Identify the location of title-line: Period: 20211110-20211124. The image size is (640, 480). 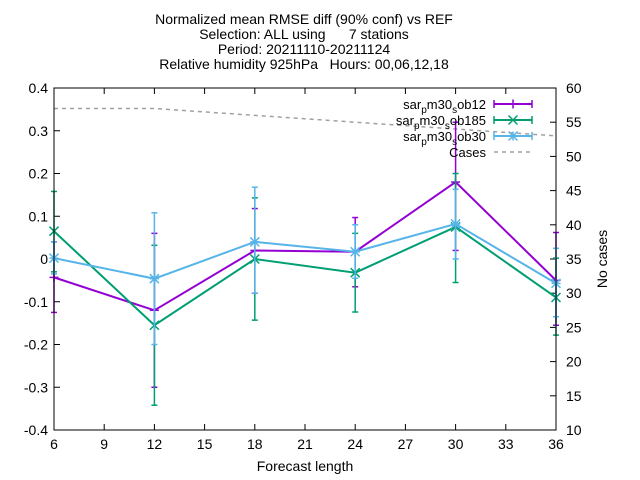
(304, 49).